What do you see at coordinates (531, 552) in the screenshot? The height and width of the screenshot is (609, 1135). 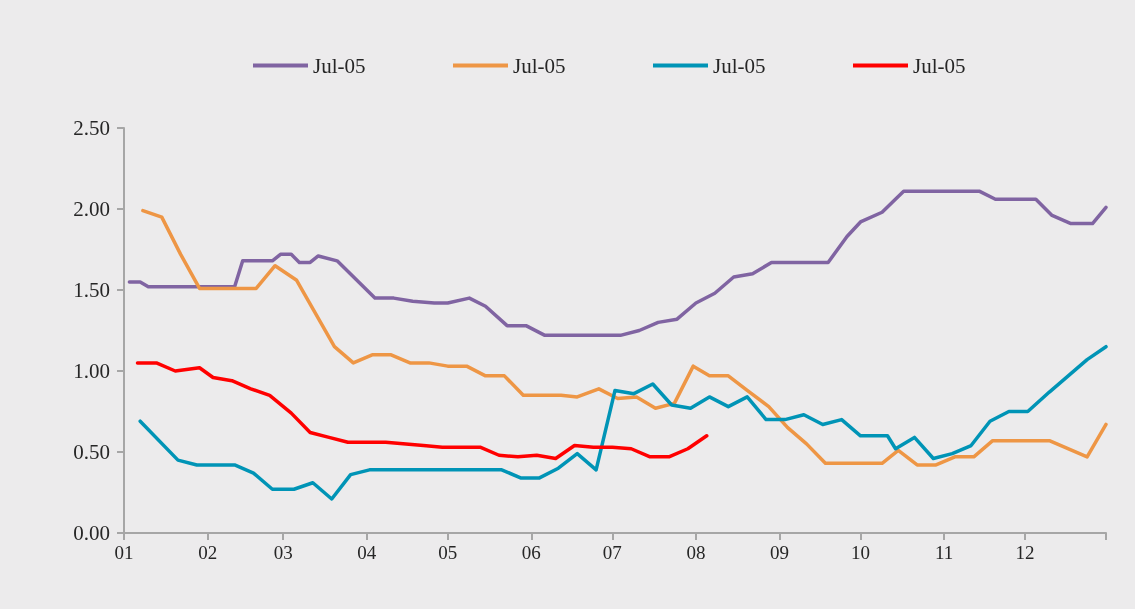 I see `x-tick-label: 06` at bounding box center [531, 552].